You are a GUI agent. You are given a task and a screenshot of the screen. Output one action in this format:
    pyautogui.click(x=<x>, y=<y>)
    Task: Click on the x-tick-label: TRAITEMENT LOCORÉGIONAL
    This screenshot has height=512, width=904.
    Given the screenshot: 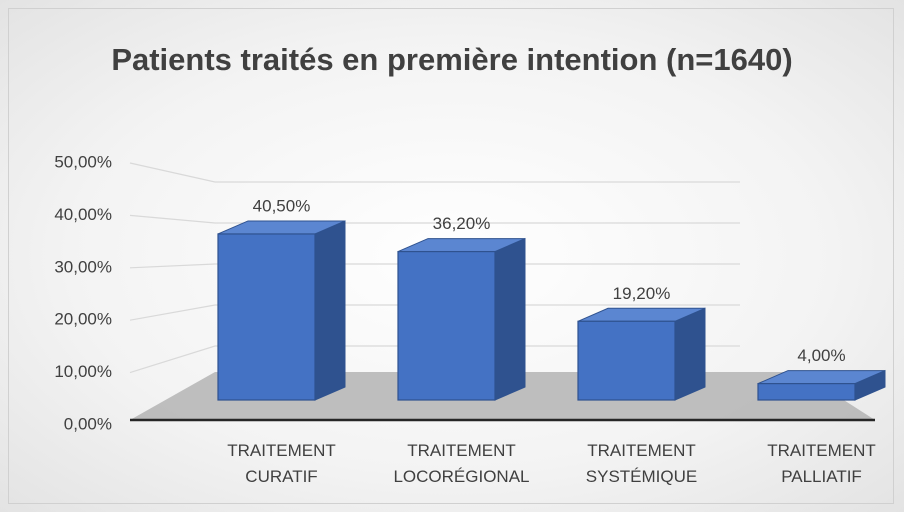 What is the action you would take?
    pyautogui.click(x=461, y=463)
    